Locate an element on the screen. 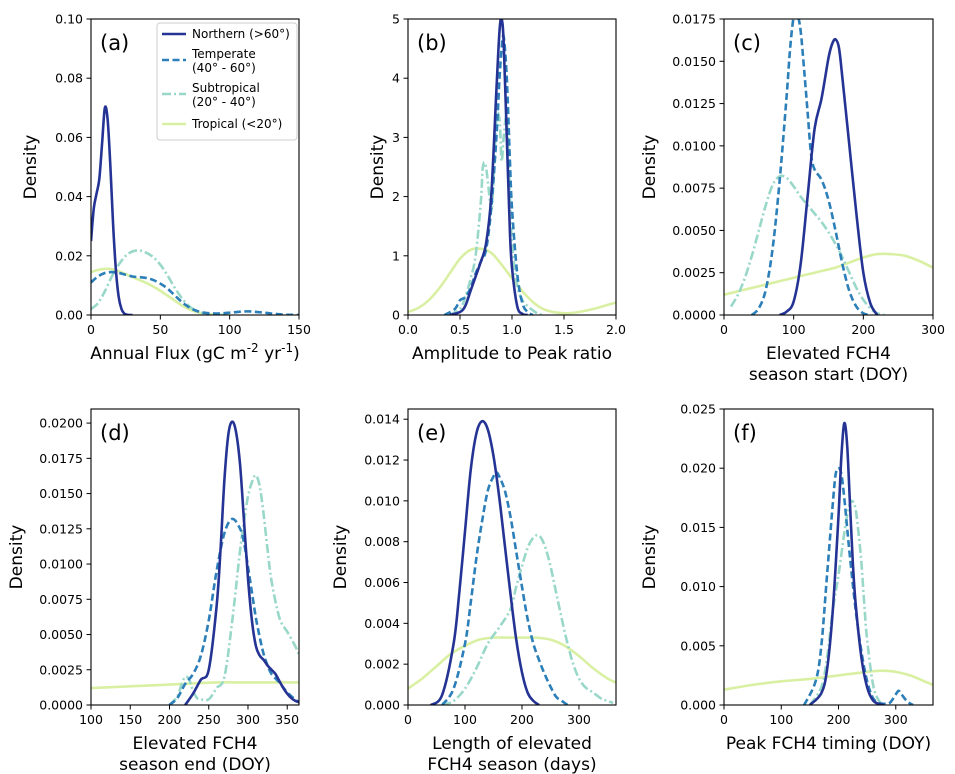  x-axis-label: season end (DOY) is located at coordinates (195, 764).